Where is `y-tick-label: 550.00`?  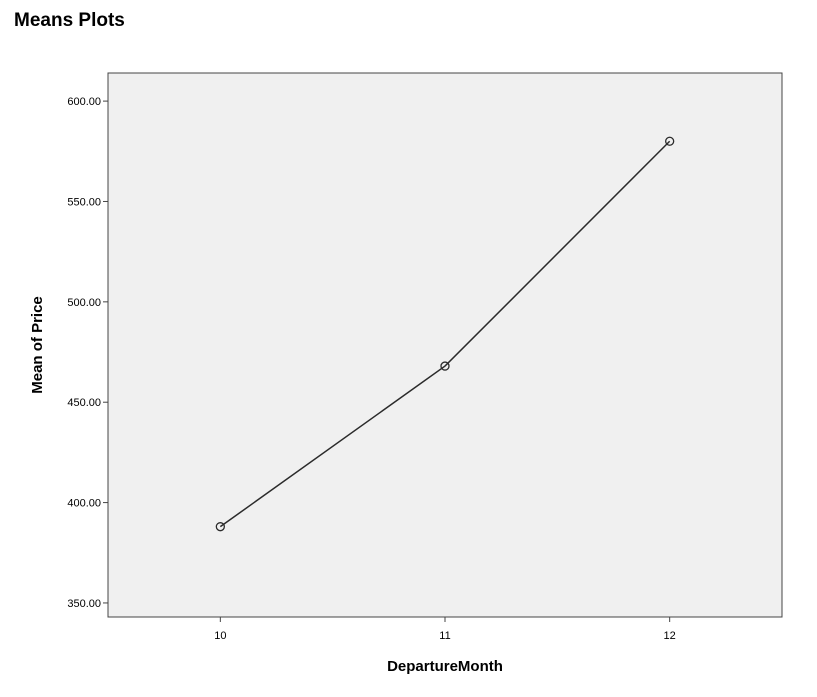 y-tick-label: 550.00 is located at coordinates (84, 202).